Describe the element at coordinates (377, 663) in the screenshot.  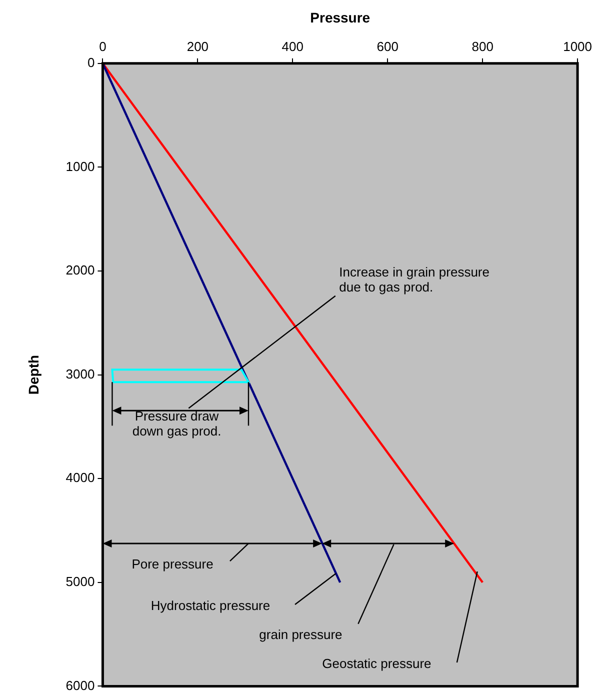
I see `annotation: Geostatic pressure` at that location.